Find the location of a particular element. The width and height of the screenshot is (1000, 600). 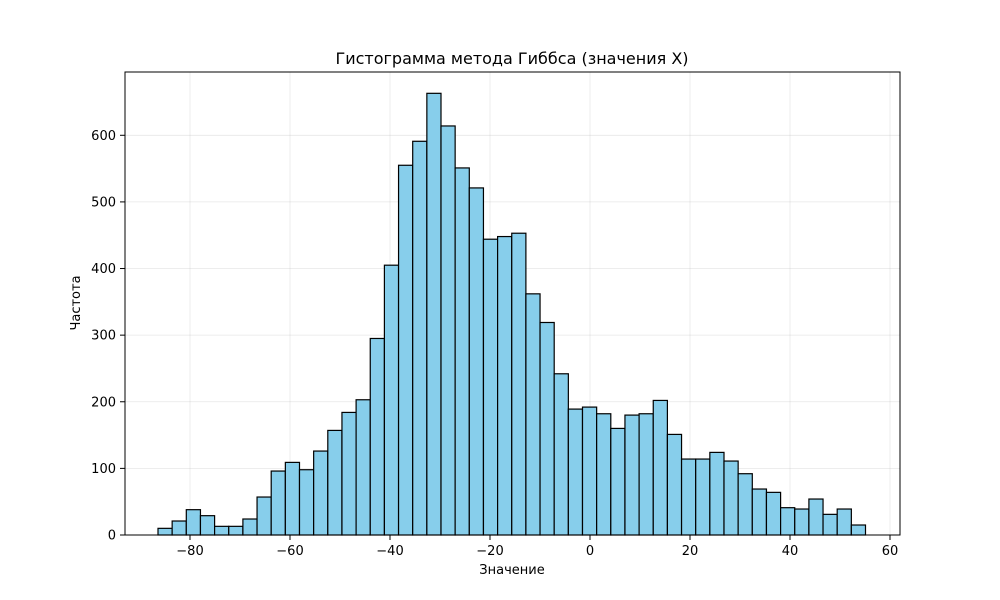

x-axis-ticks: −80 −60 −40 −20 0 20 40 60 is located at coordinates (537, 547).